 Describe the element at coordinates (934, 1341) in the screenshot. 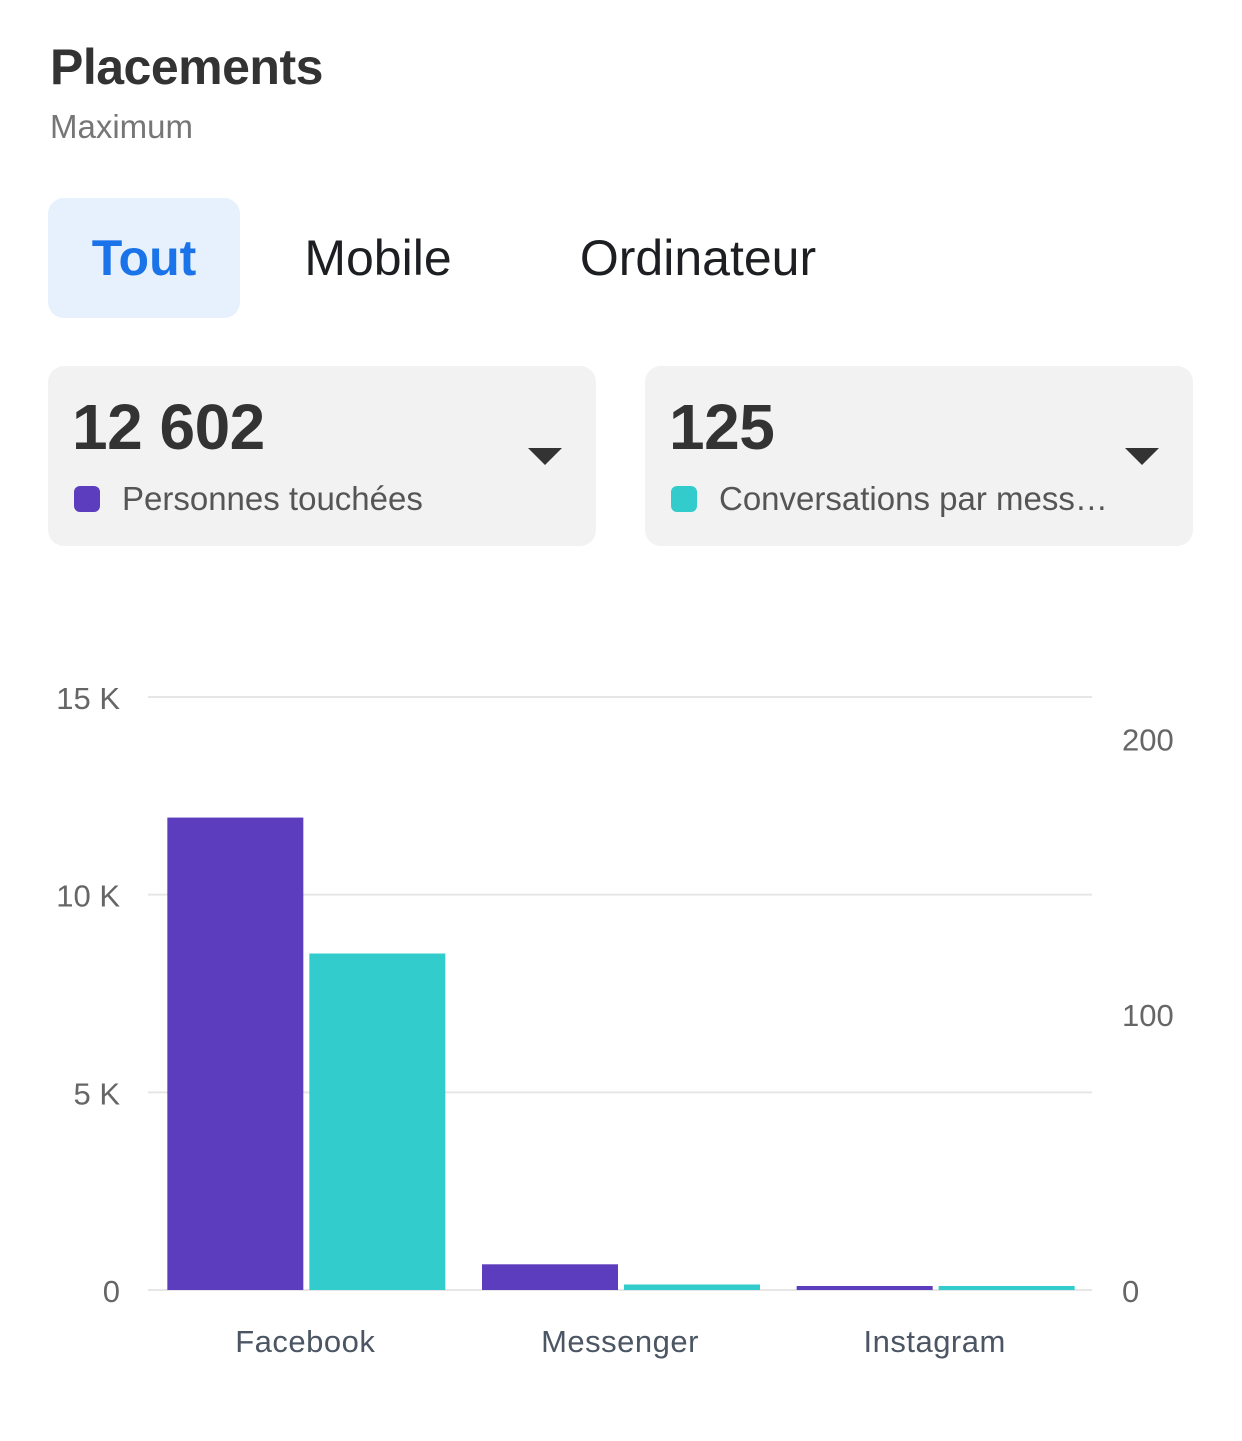

I see `x-tick-label: Instagram` at that location.